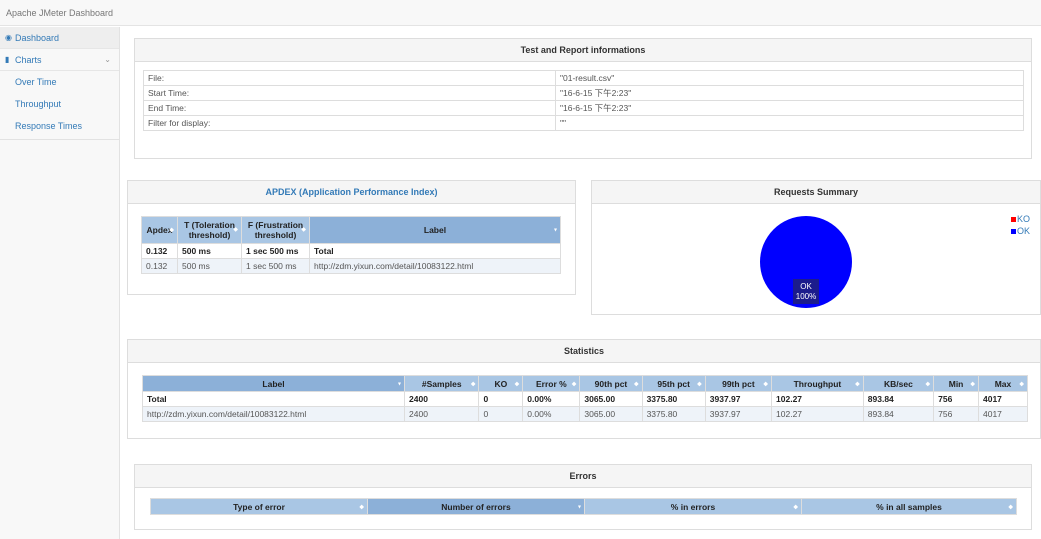  I want to click on column-header-pct-in-errors: % in errors ◆, so click(693, 506).